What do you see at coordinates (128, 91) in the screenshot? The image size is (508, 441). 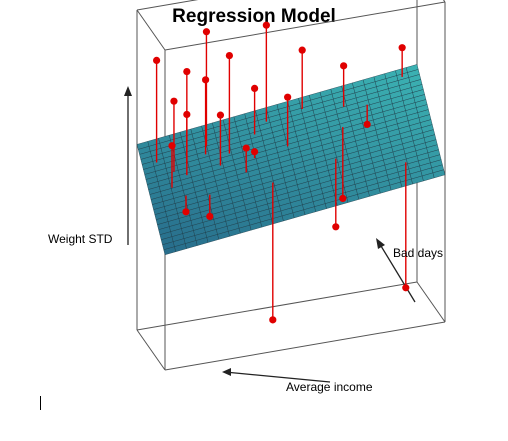 I see `y-axis-arrowhead` at bounding box center [128, 91].